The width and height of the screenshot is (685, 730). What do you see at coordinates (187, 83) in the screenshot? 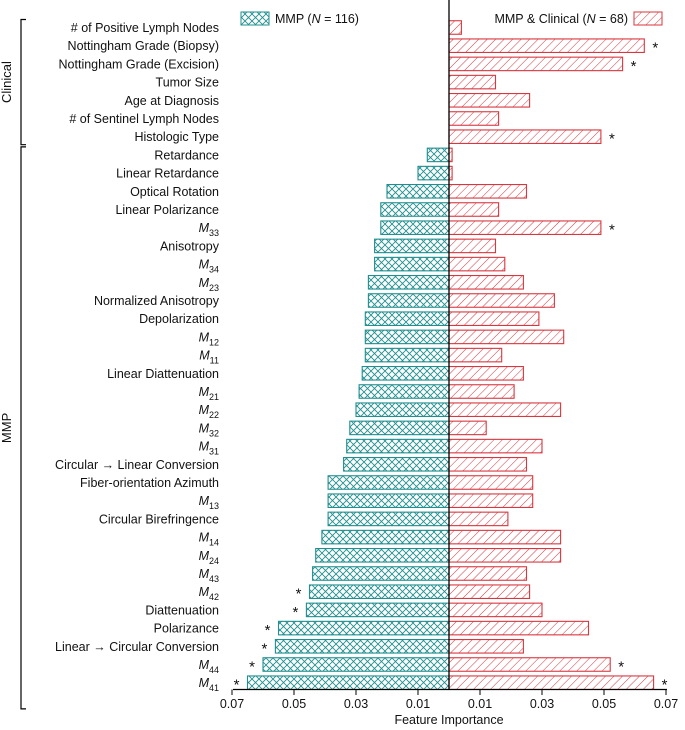
I see `feature-label-3: Tumor Size` at bounding box center [187, 83].